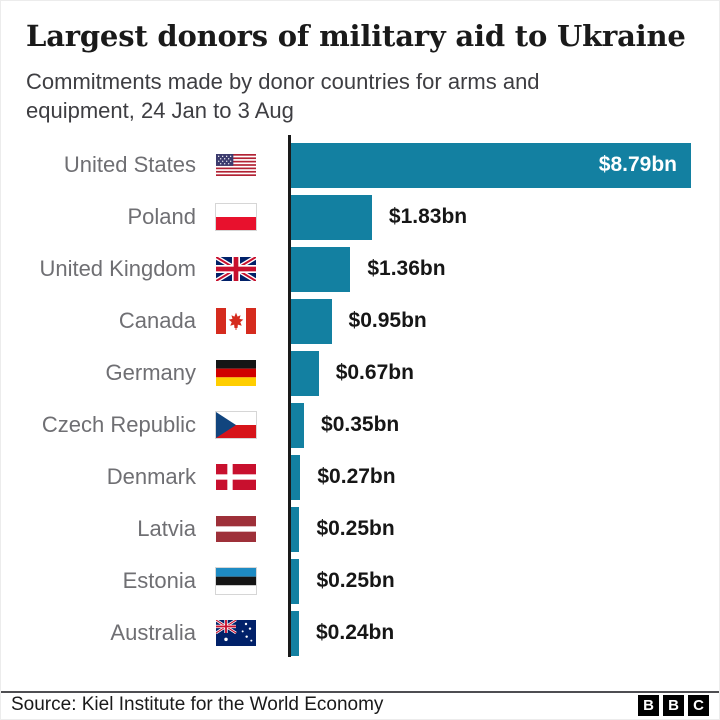 This screenshot has width=720, height=720. I want to click on chart-row-united-states: United States, so click(360, 165).